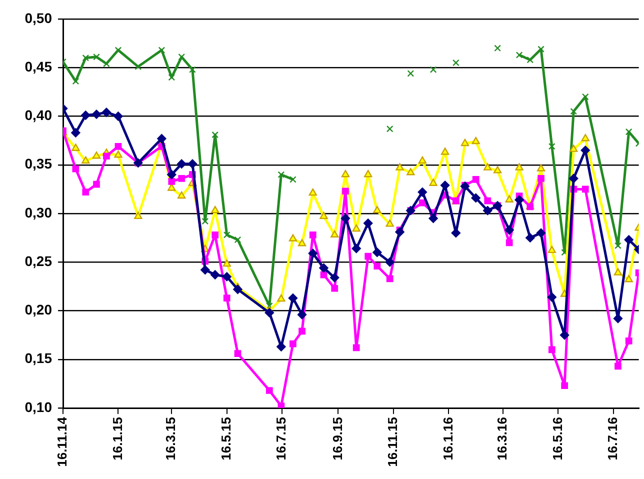  What do you see at coordinates (557, 438) in the screenshot?
I see `x-tick-label: 16.5.16` at bounding box center [557, 438].